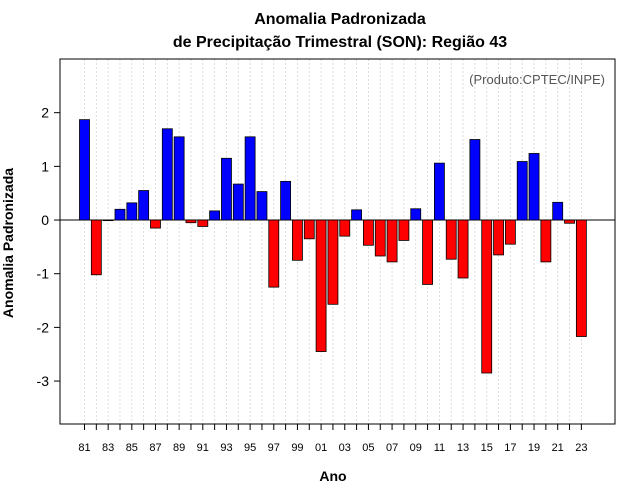 The height and width of the screenshot is (500, 640). I want to click on bar-1998, so click(286, 200).